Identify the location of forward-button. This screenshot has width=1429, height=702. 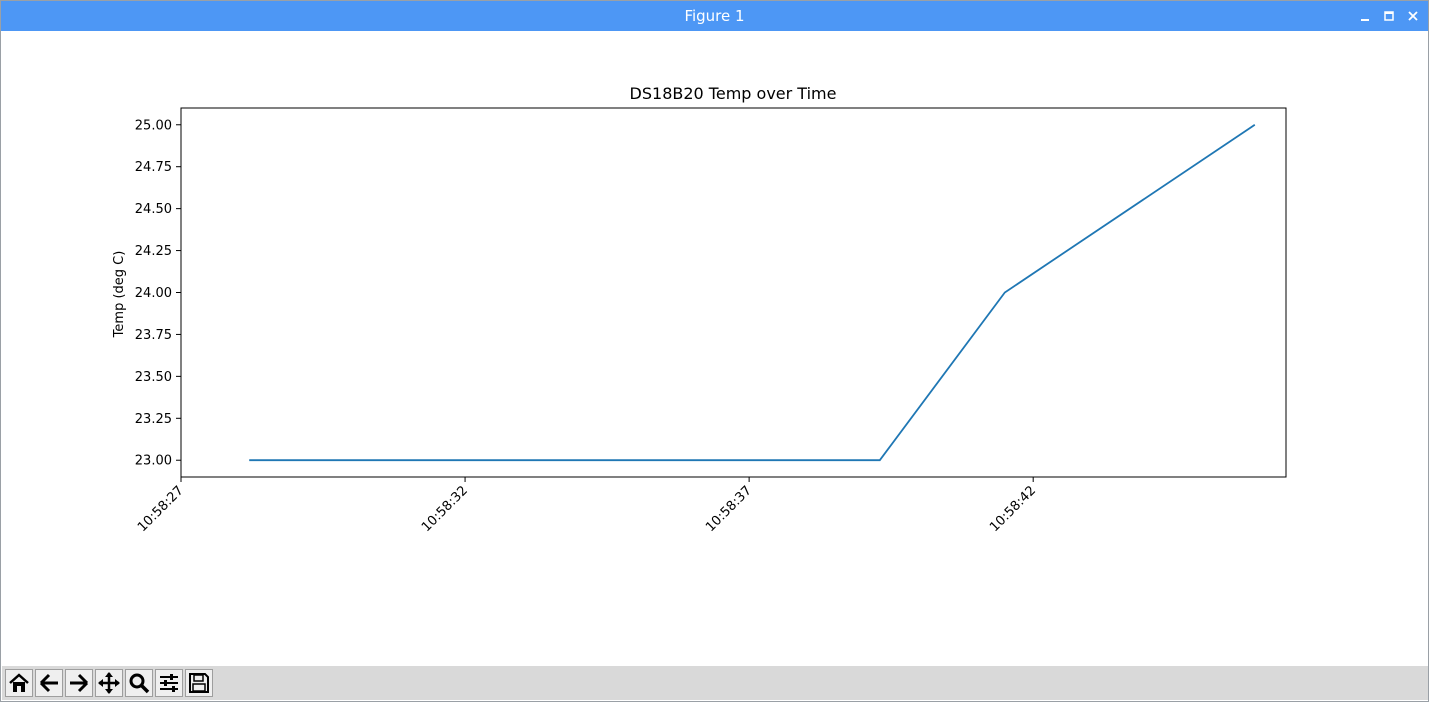
(79, 683).